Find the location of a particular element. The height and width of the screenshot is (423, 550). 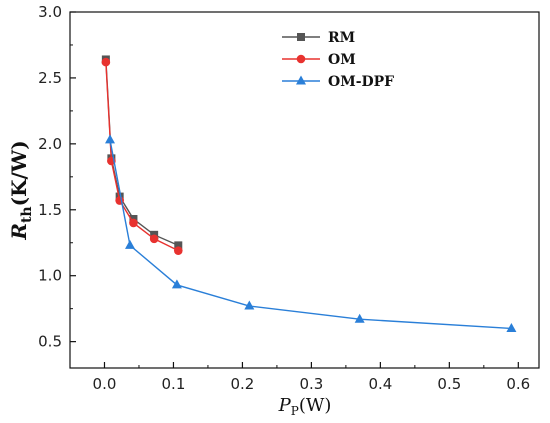

legend-label-rm: RM is located at coordinates (341, 38).